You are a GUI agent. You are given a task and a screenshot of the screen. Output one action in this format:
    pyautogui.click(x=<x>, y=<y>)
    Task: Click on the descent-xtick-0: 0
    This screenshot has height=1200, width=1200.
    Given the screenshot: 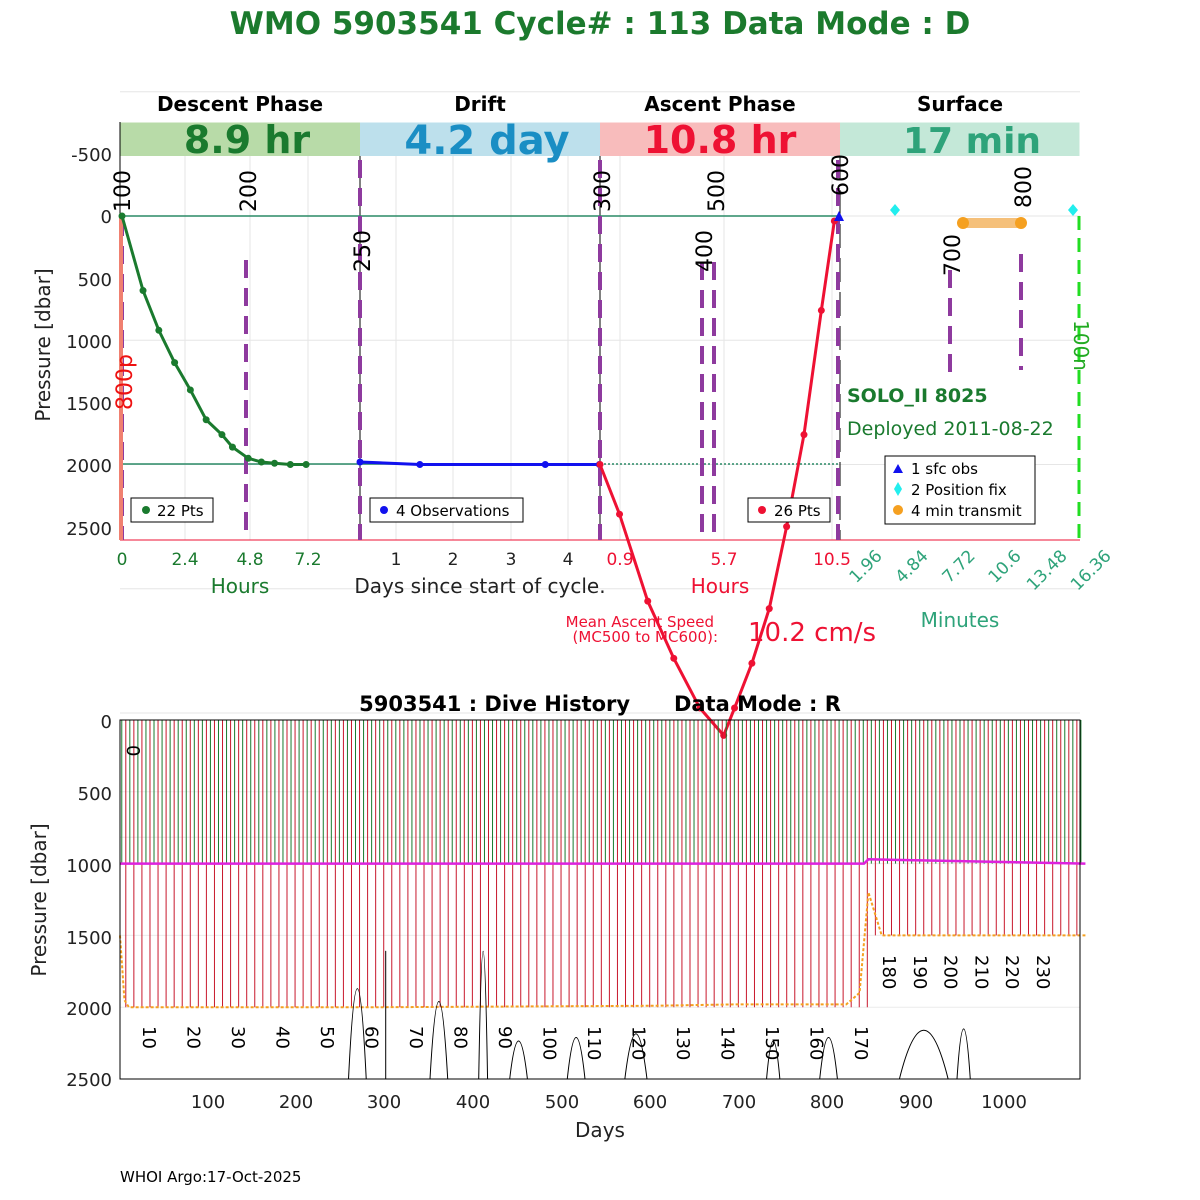 What is the action you would take?
    pyautogui.click(x=122, y=560)
    